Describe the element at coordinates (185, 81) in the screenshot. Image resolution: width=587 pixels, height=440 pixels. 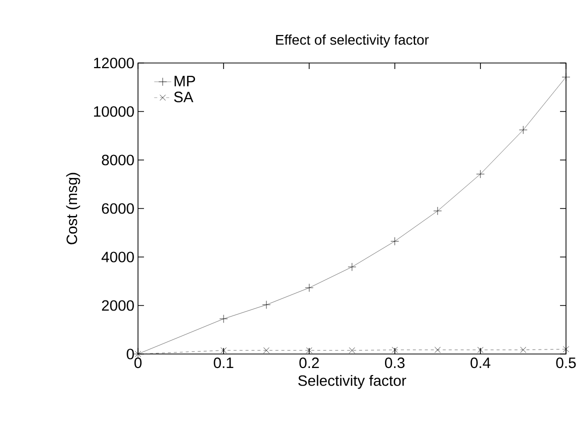
I see `legend-label: MP` at that location.